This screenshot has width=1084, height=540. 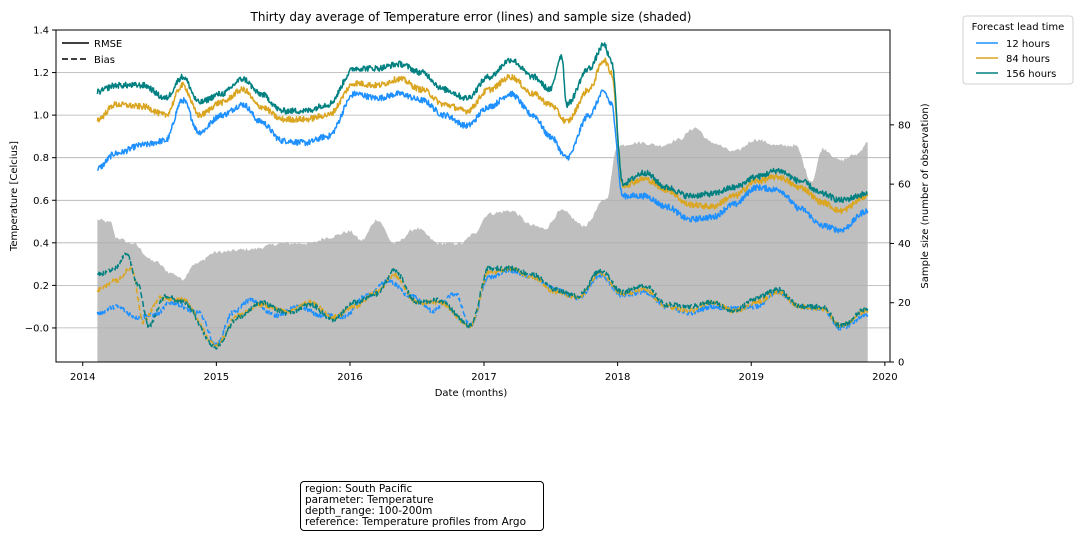 I want to click on legend-box, so click(x=1018, y=50).